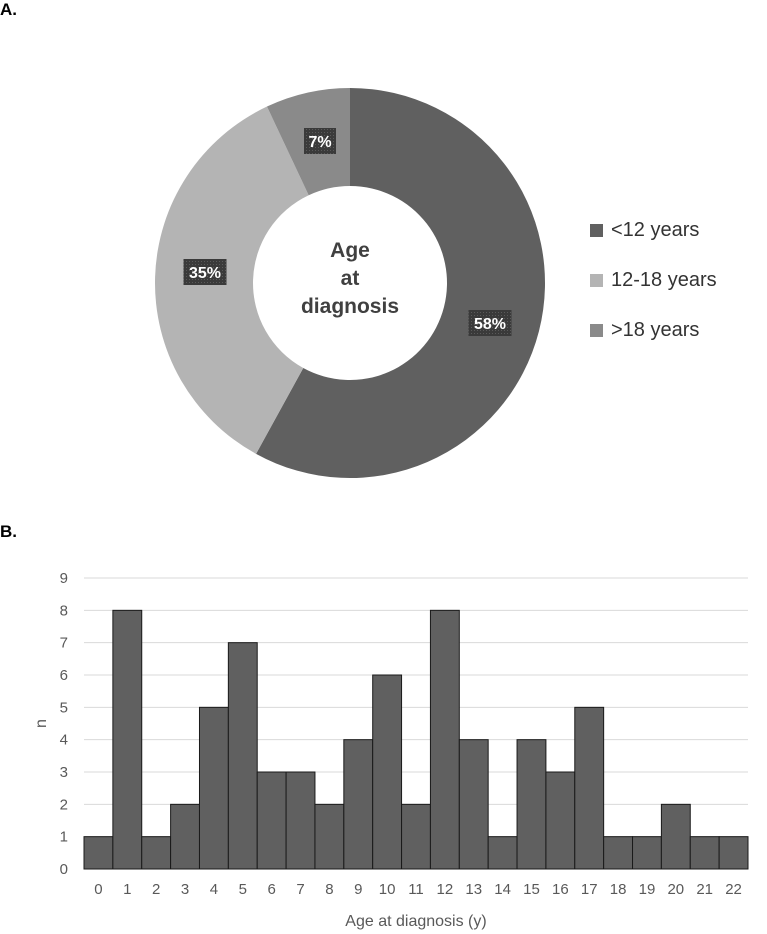  I want to click on y-tick-label: 7, so click(64, 643).